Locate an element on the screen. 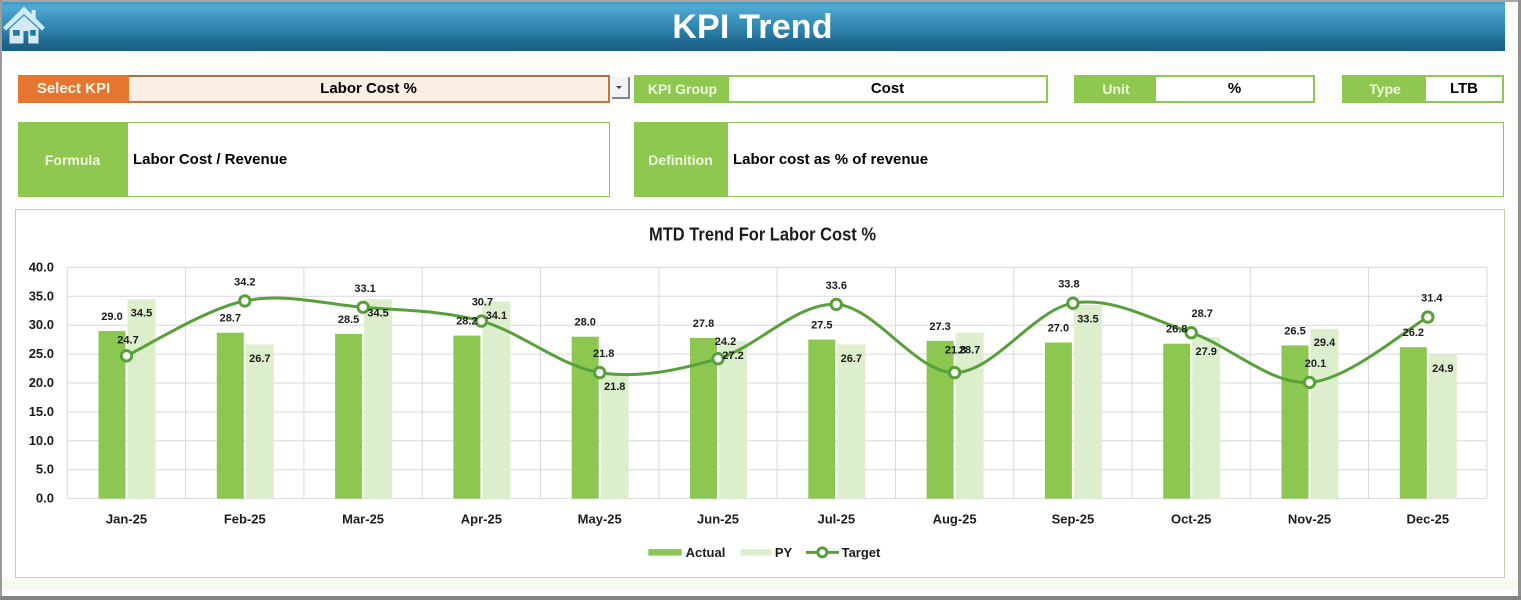 The width and height of the screenshot is (1521, 600). svg-text: PY is located at coordinates (784, 552).